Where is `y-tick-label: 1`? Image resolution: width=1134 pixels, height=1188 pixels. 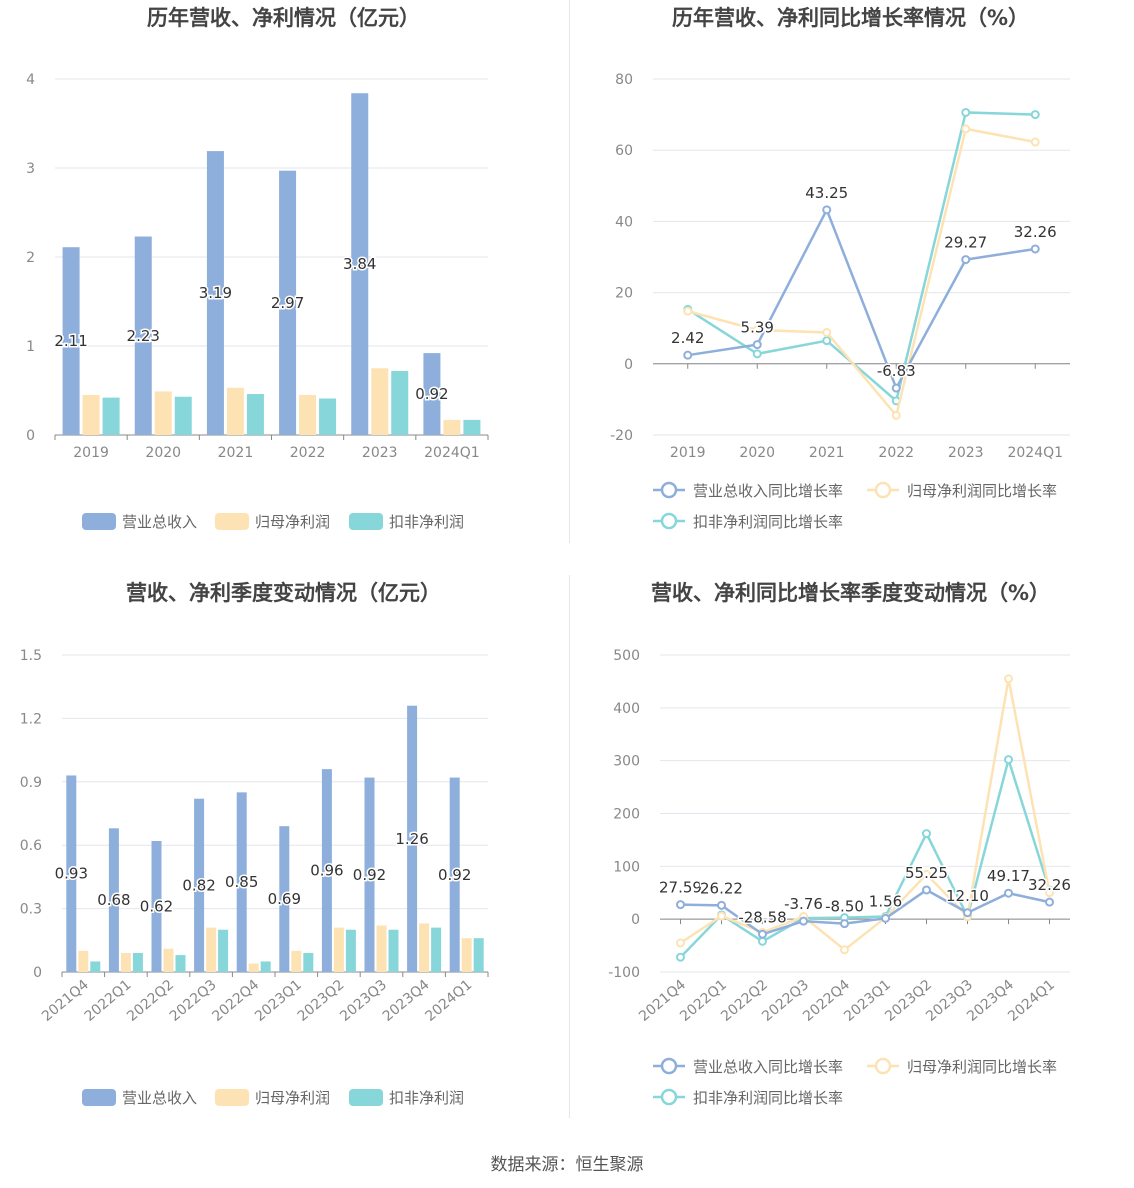 y-tick-label: 1 is located at coordinates (30, 347).